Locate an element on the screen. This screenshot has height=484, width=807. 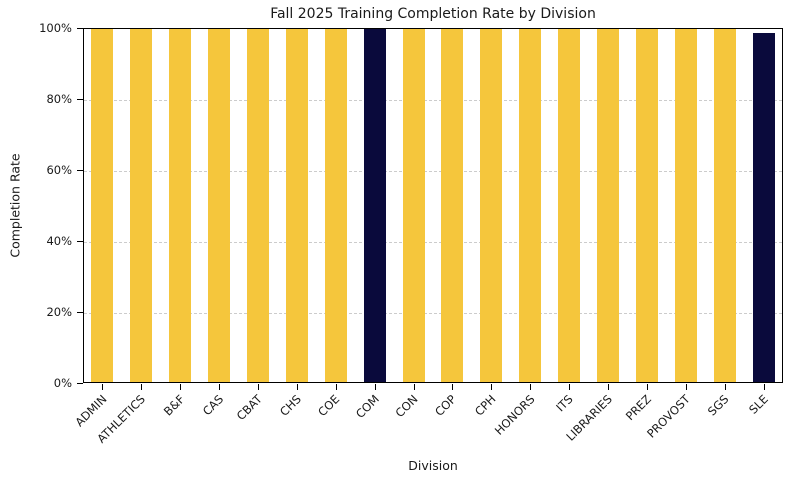
x-tick-label: SGS is located at coordinates (718, 405).